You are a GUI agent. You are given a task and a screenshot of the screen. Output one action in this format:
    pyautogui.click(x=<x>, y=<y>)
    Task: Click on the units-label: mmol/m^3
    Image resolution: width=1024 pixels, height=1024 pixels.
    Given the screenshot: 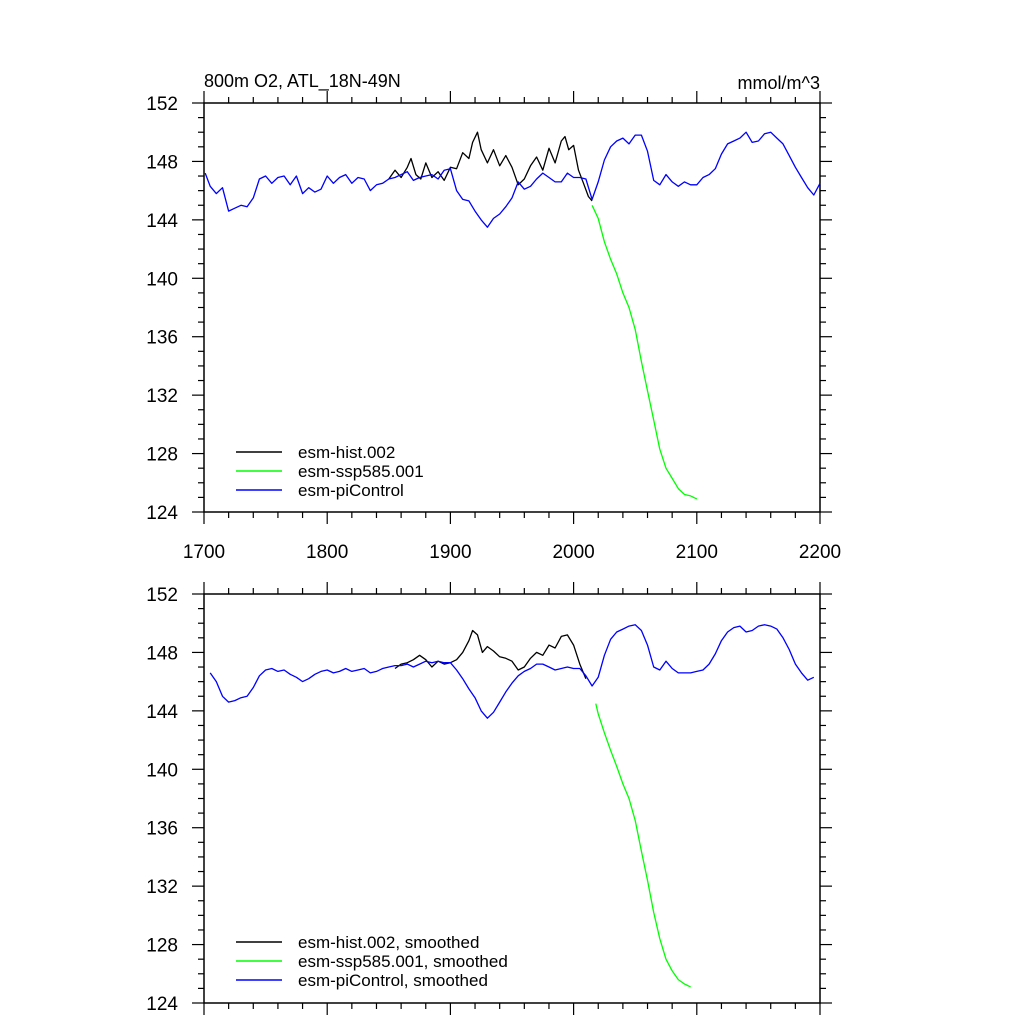 What is the action you would take?
    pyautogui.click(x=779, y=83)
    